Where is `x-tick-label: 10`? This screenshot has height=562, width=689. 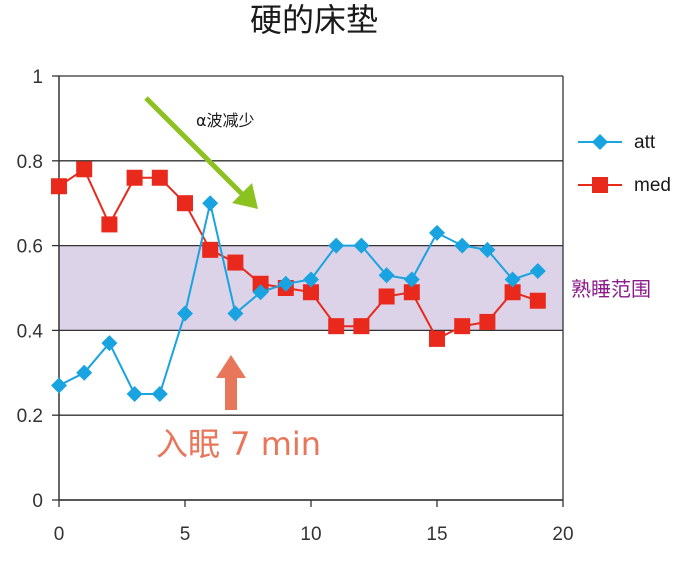
x-tick-label: 10 is located at coordinates (310, 534).